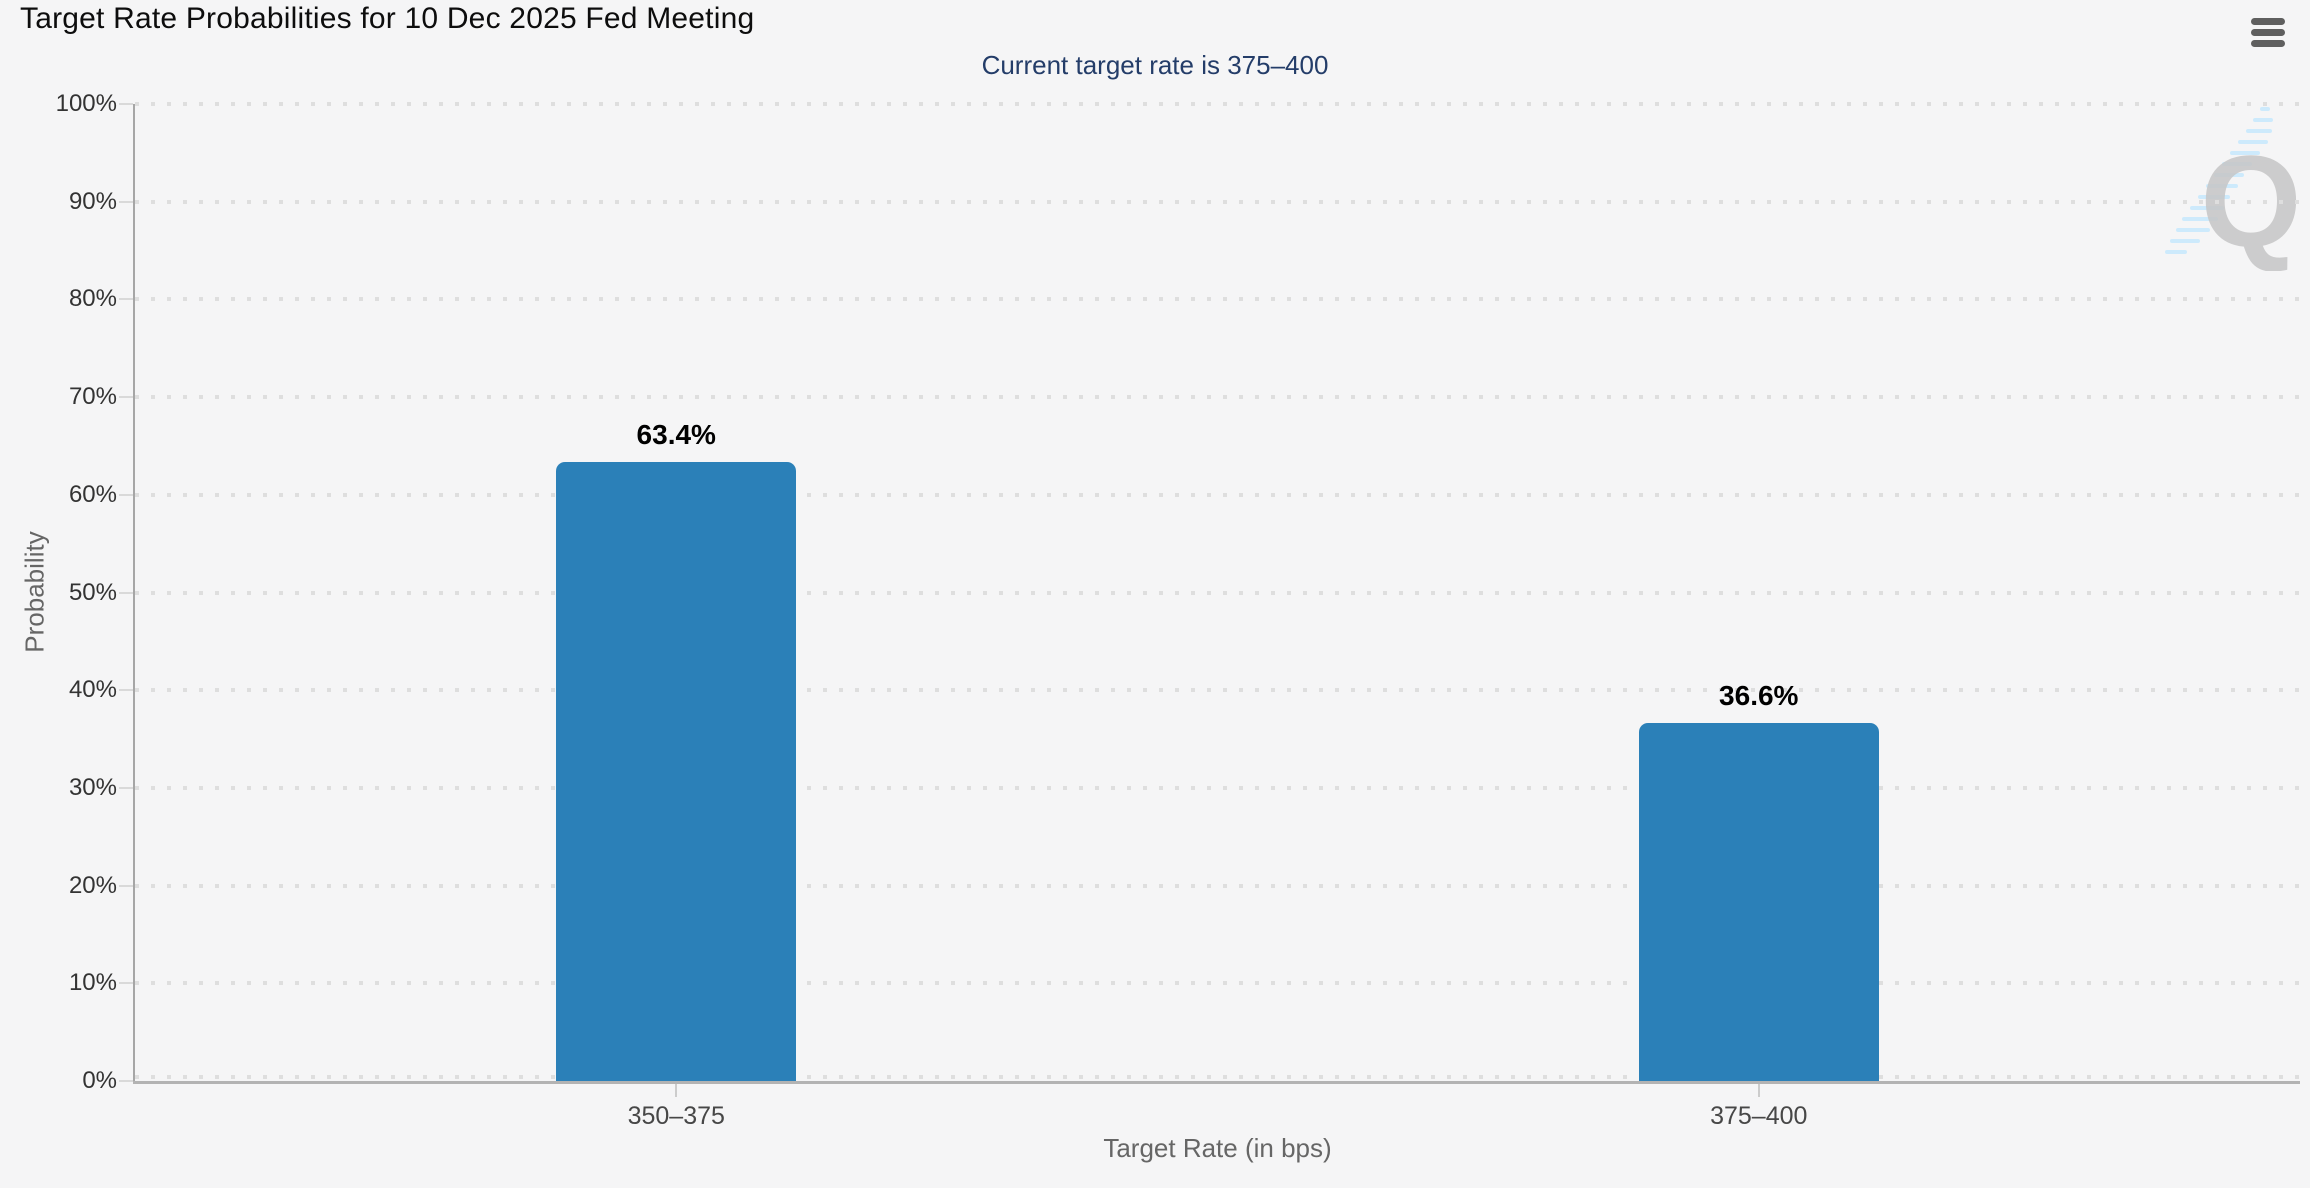 Image resolution: width=2310 pixels, height=1188 pixels. I want to click on x-axis-line, so click(1216, 1082).